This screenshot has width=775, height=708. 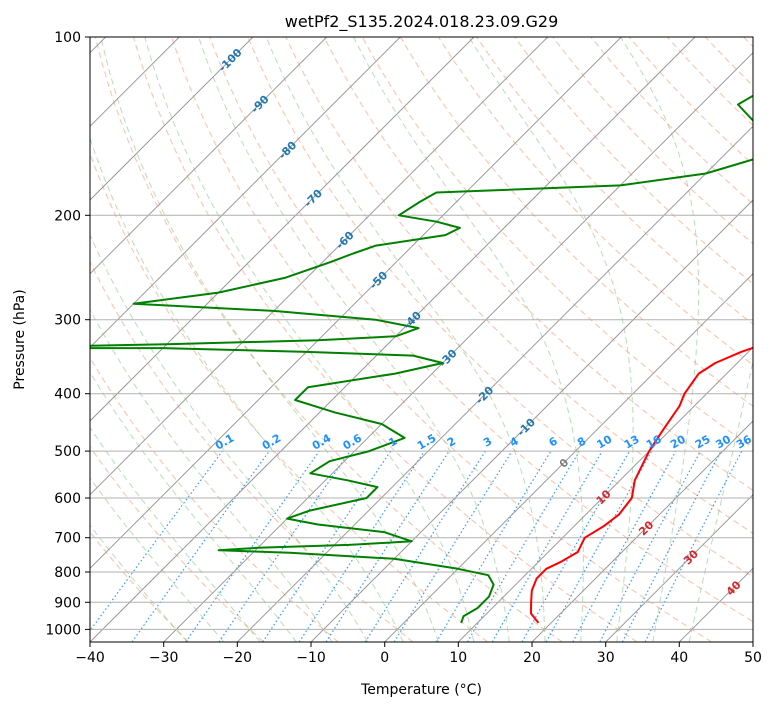 I want to click on x-tick-label: 30, so click(x=606, y=658).